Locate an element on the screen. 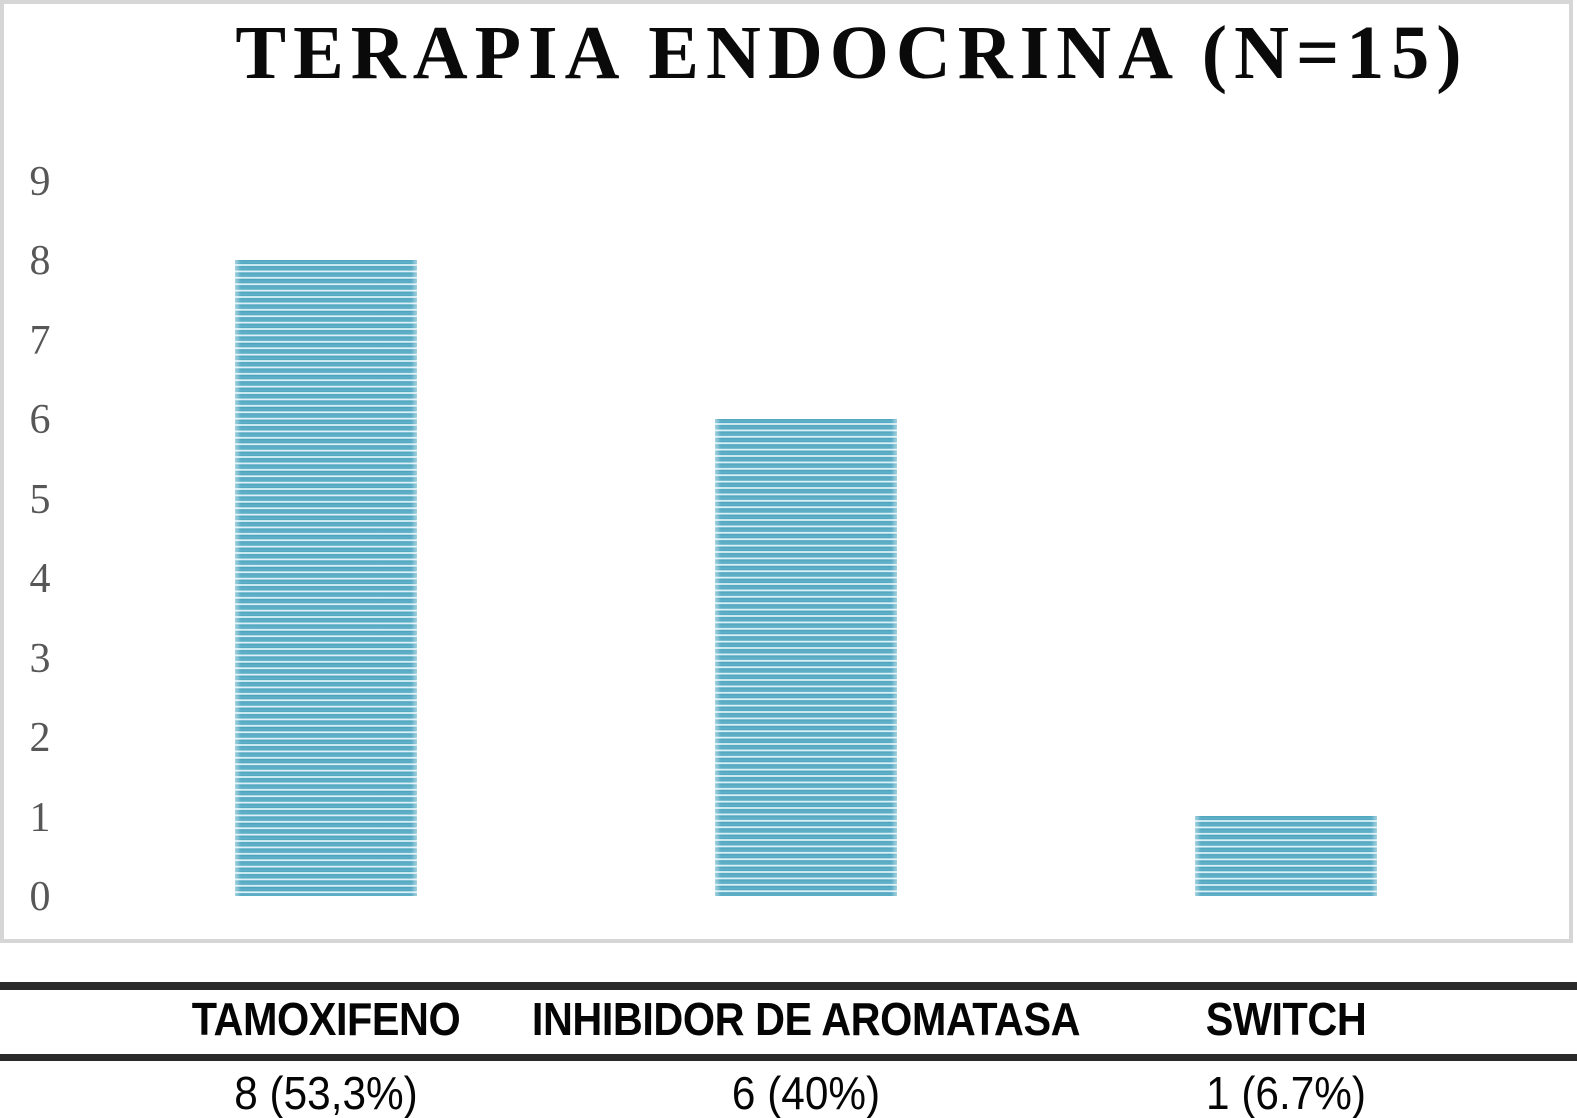 The width and height of the screenshot is (1577, 1118). separator-line-top is located at coordinates (788, 986).